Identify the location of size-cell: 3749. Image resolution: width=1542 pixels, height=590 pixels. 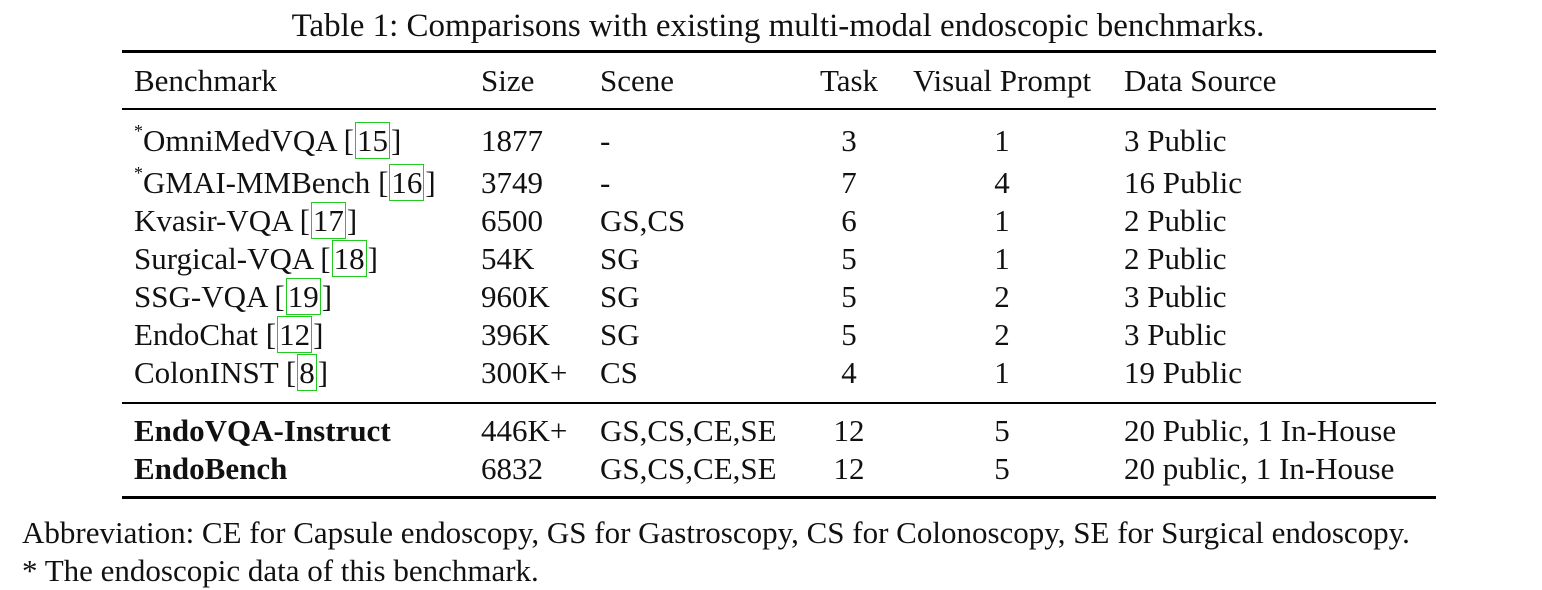
(512, 182).